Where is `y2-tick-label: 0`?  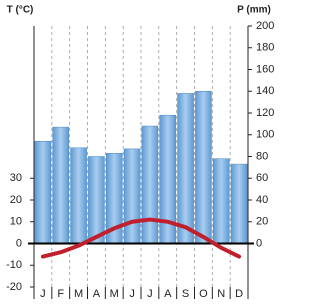
y2-tick-label: 0 is located at coordinates (259, 243).